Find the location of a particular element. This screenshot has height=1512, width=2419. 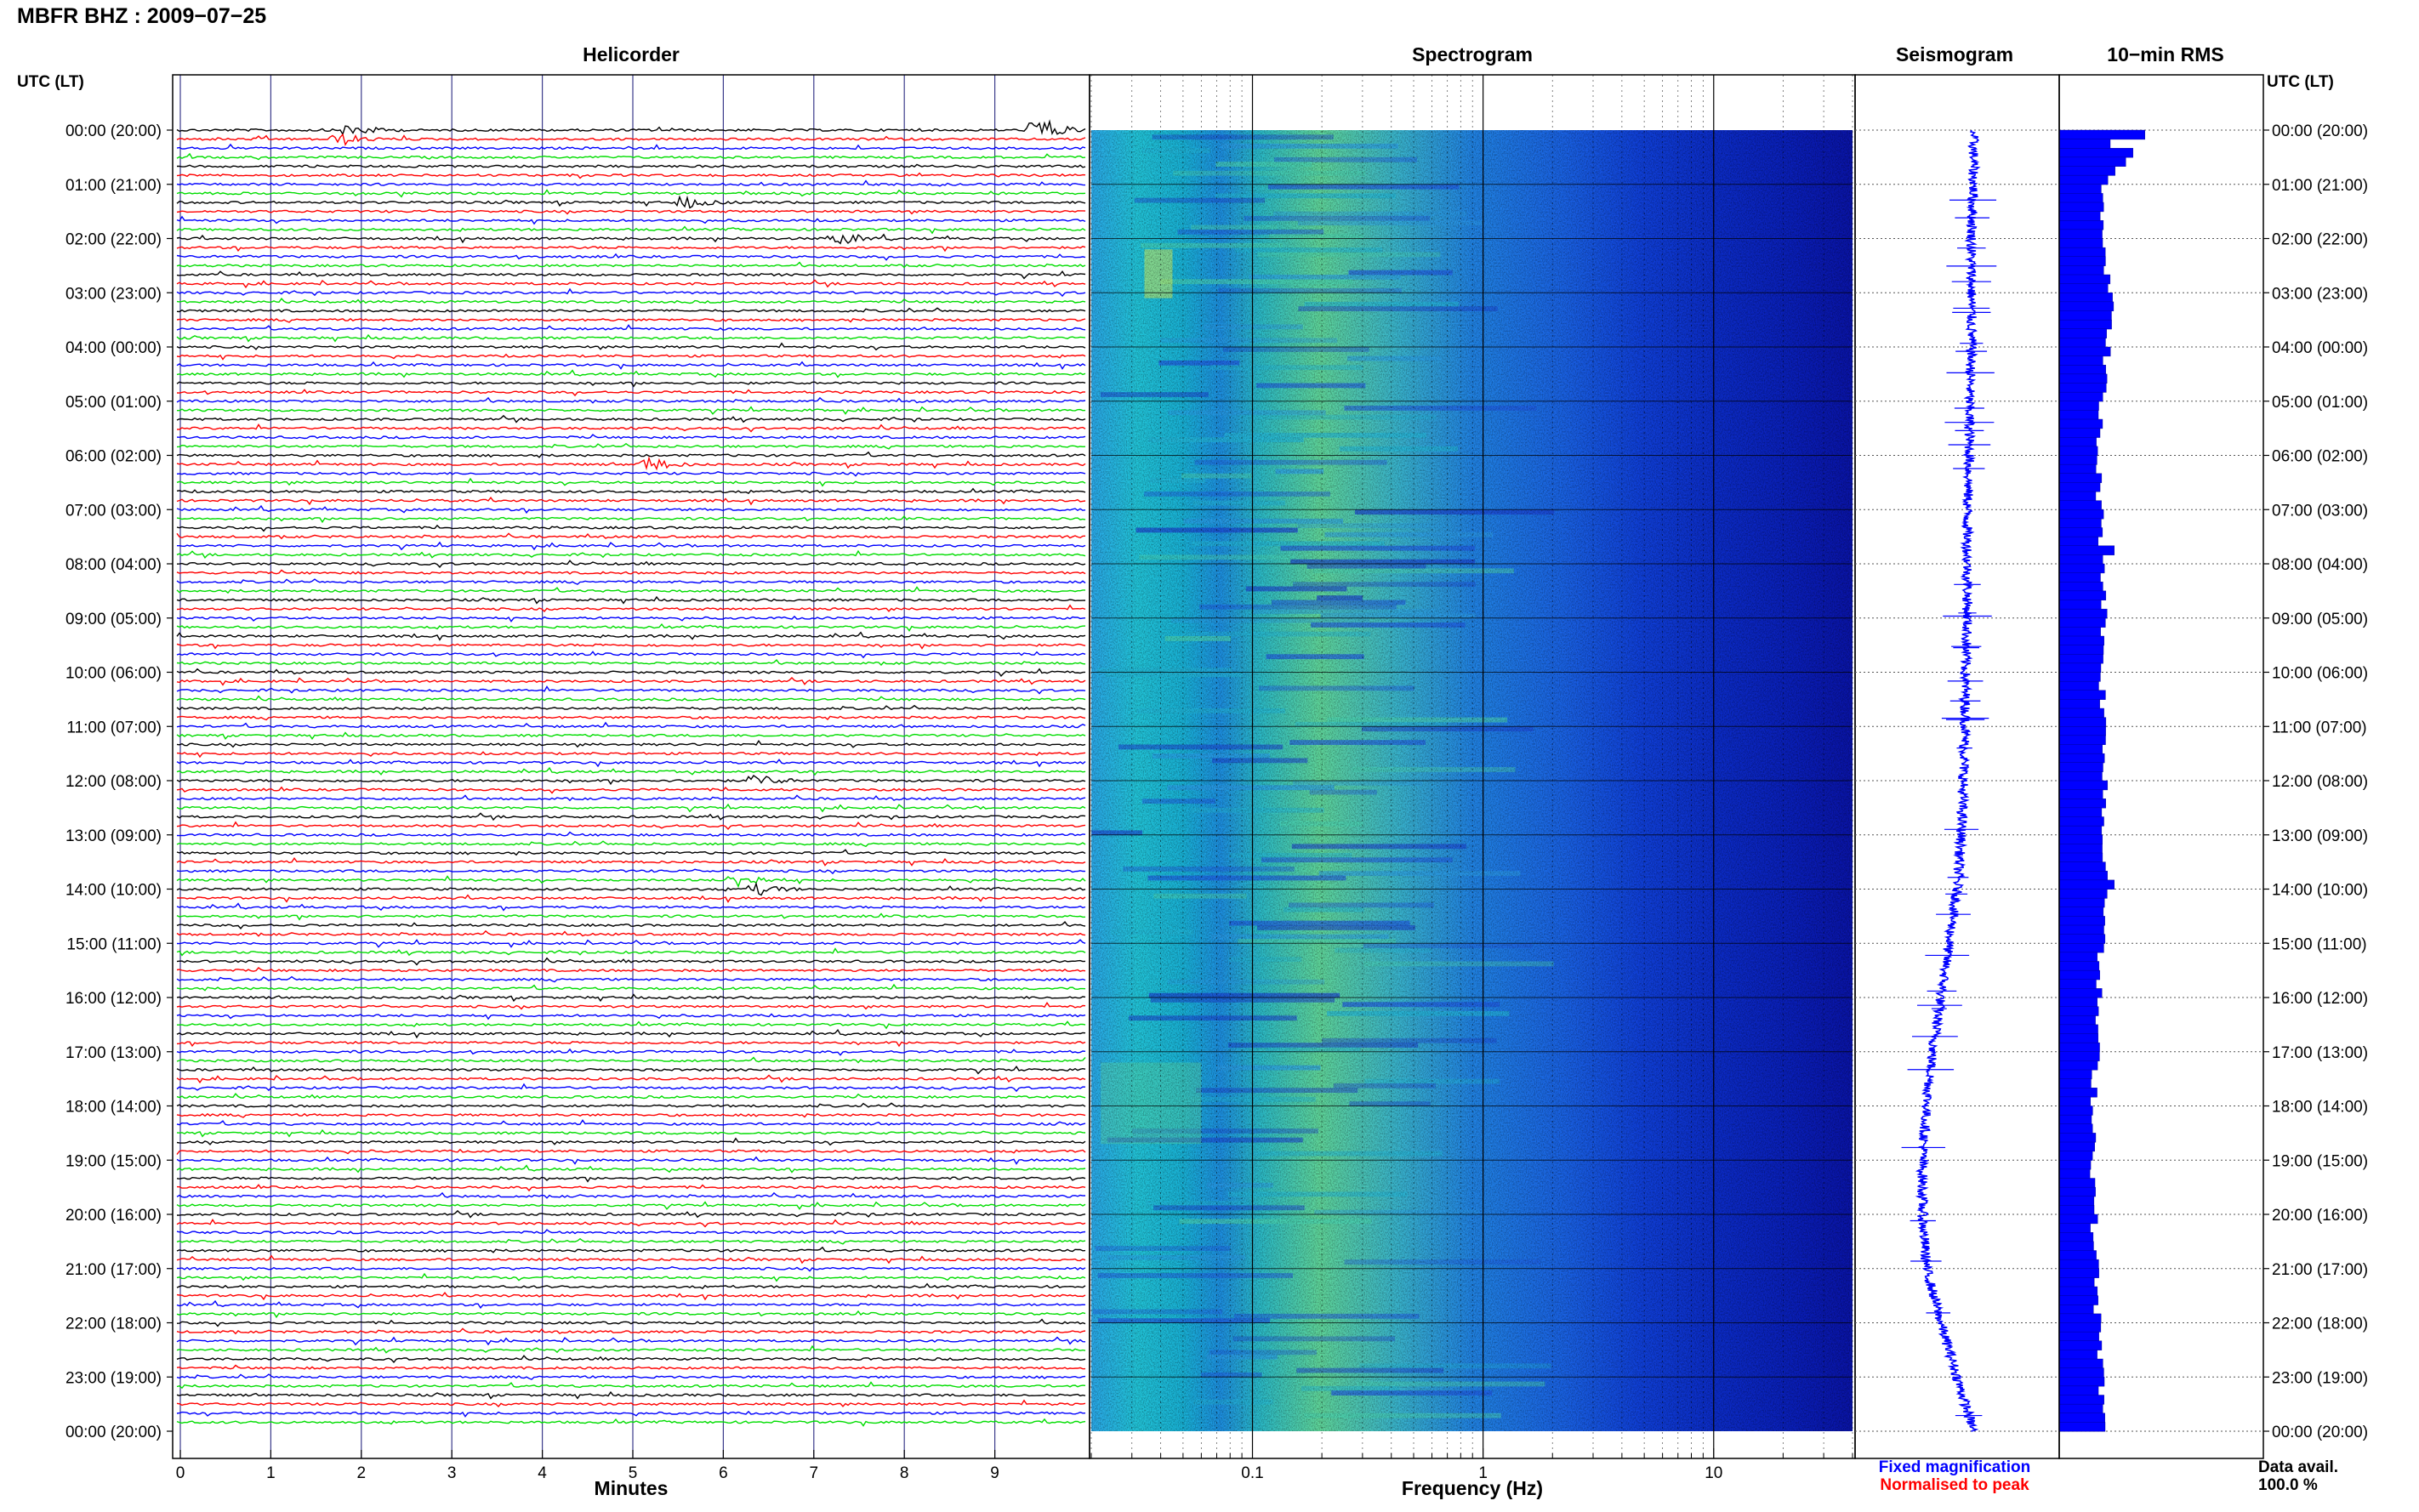

helicorder-title: Helicorder is located at coordinates (631, 54).